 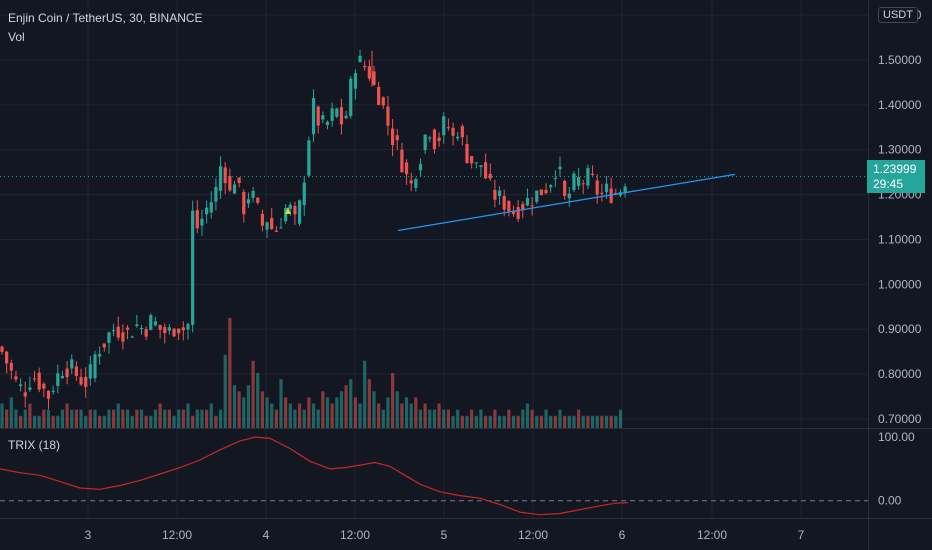 I want to click on currency-button: USDT, so click(x=898, y=15).